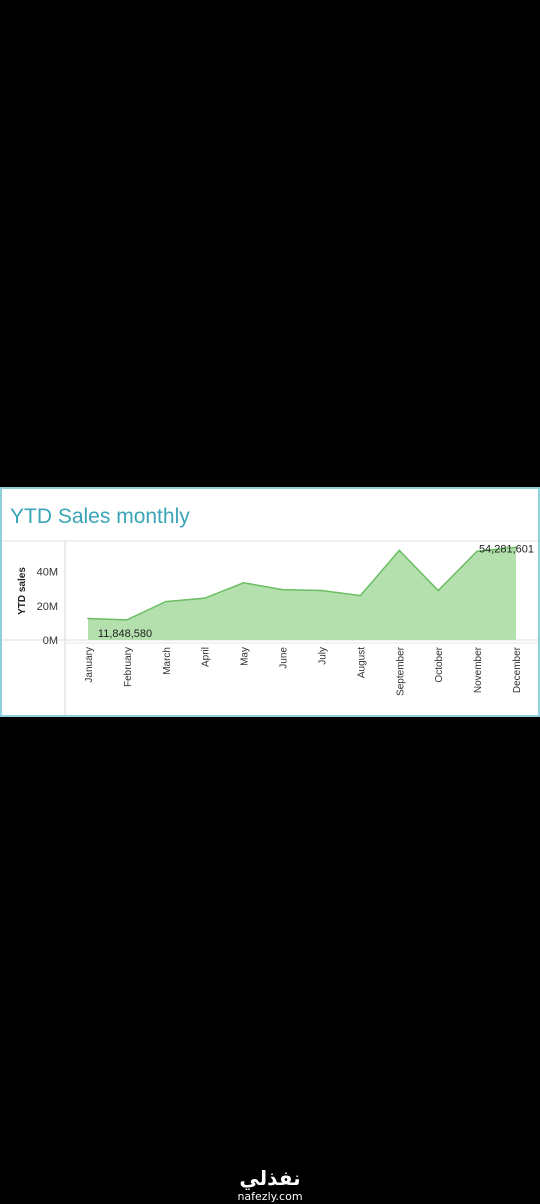 The width and height of the screenshot is (540, 1204). I want to click on x-tick-label: May, so click(245, 656).